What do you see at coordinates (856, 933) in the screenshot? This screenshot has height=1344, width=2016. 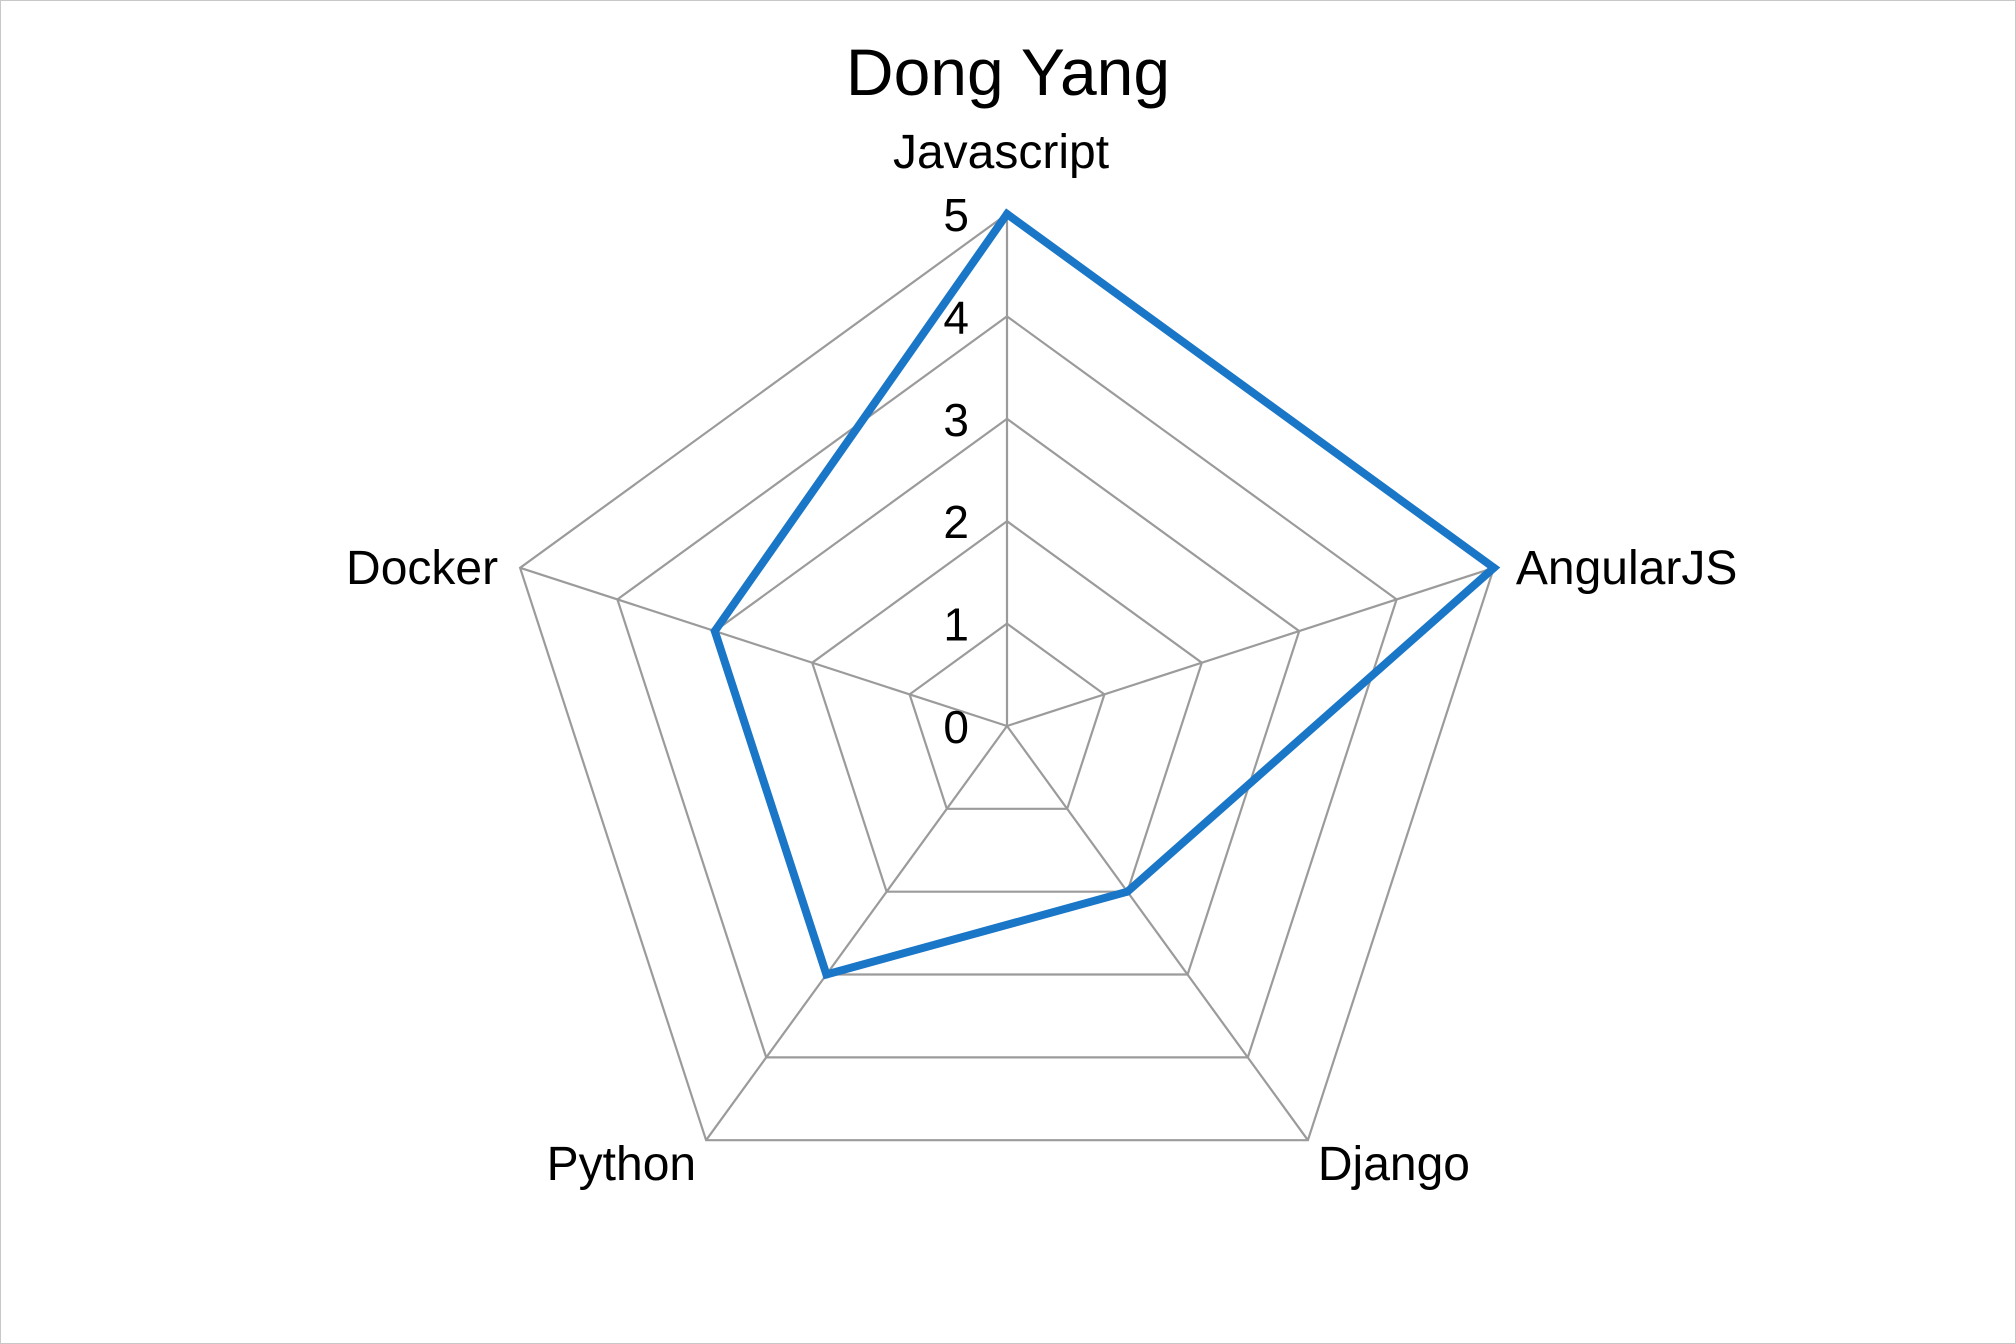 I see `spoke-python` at bounding box center [856, 933].